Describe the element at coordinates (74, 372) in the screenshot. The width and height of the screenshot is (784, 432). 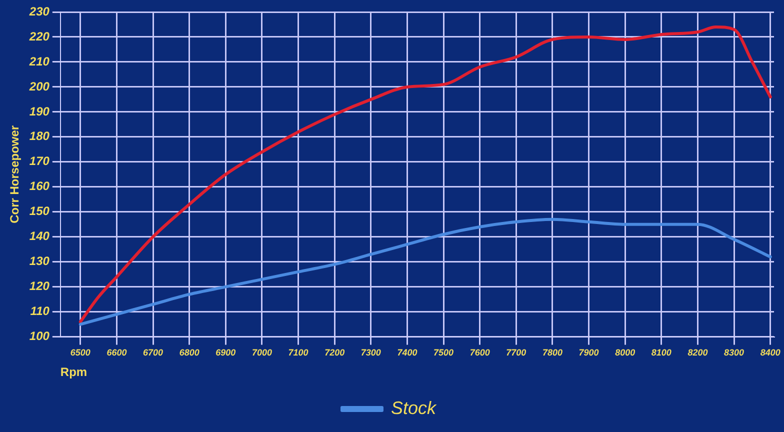
I see `x-axis-title: Rpm` at that location.